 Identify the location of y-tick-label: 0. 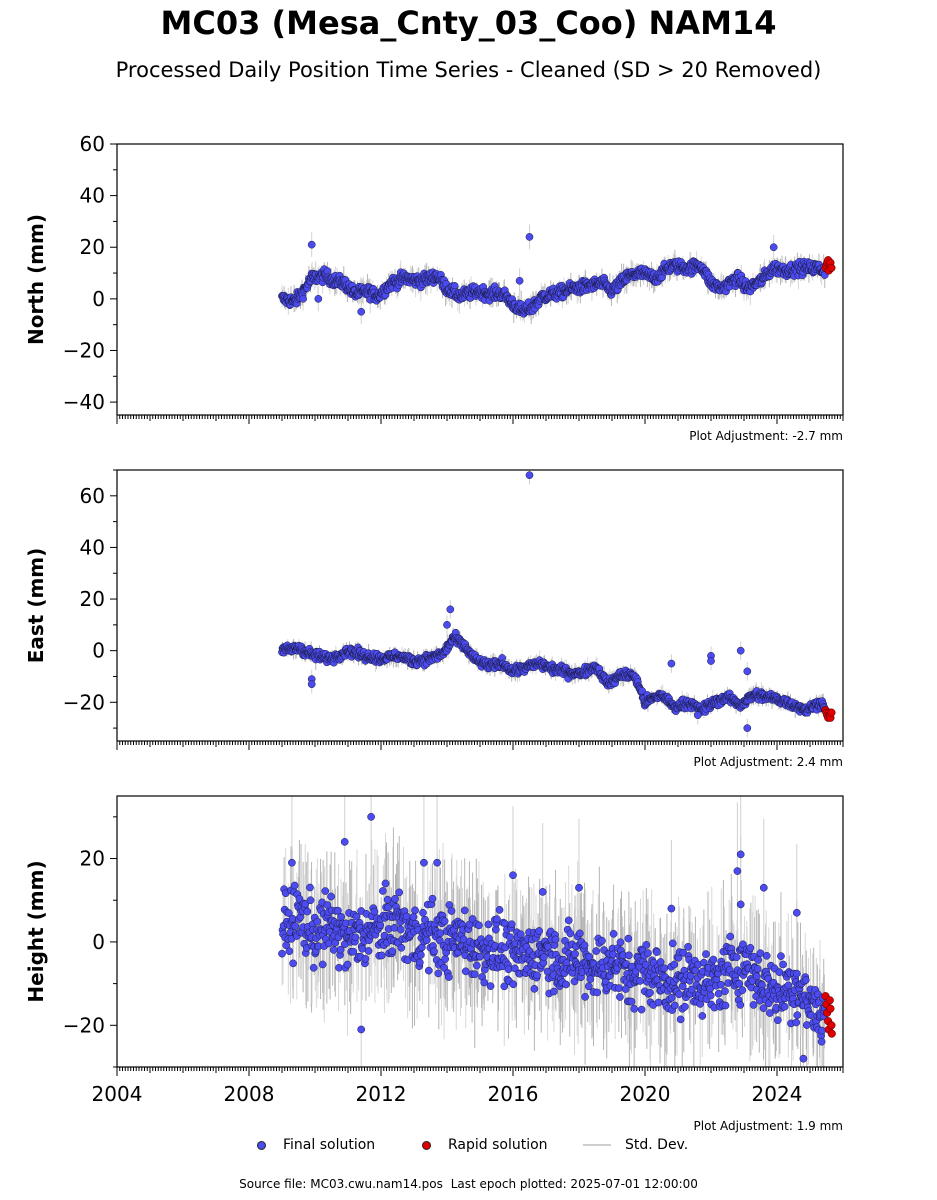
(98, 299).